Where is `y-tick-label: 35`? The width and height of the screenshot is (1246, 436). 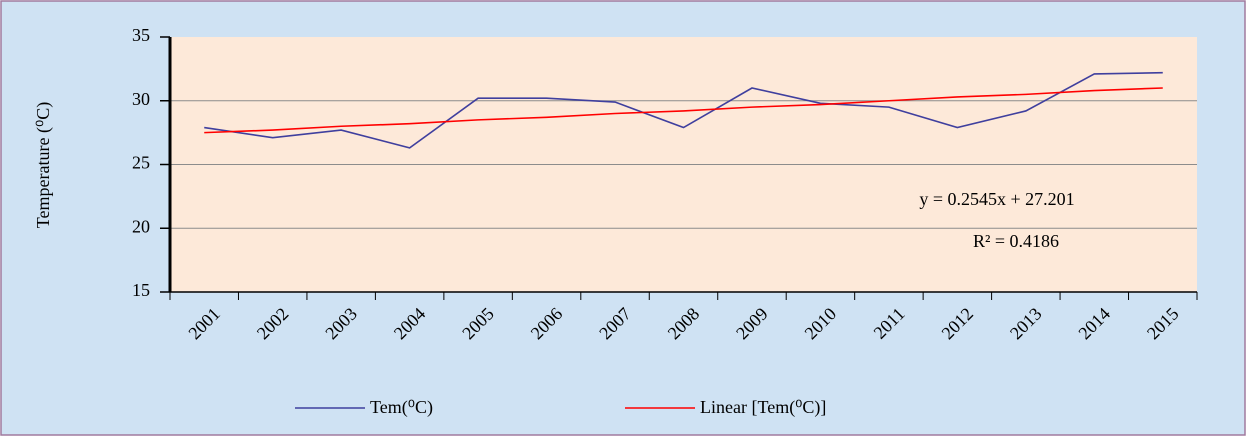
y-tick-label: 35 is located at coordinates (141, 35).